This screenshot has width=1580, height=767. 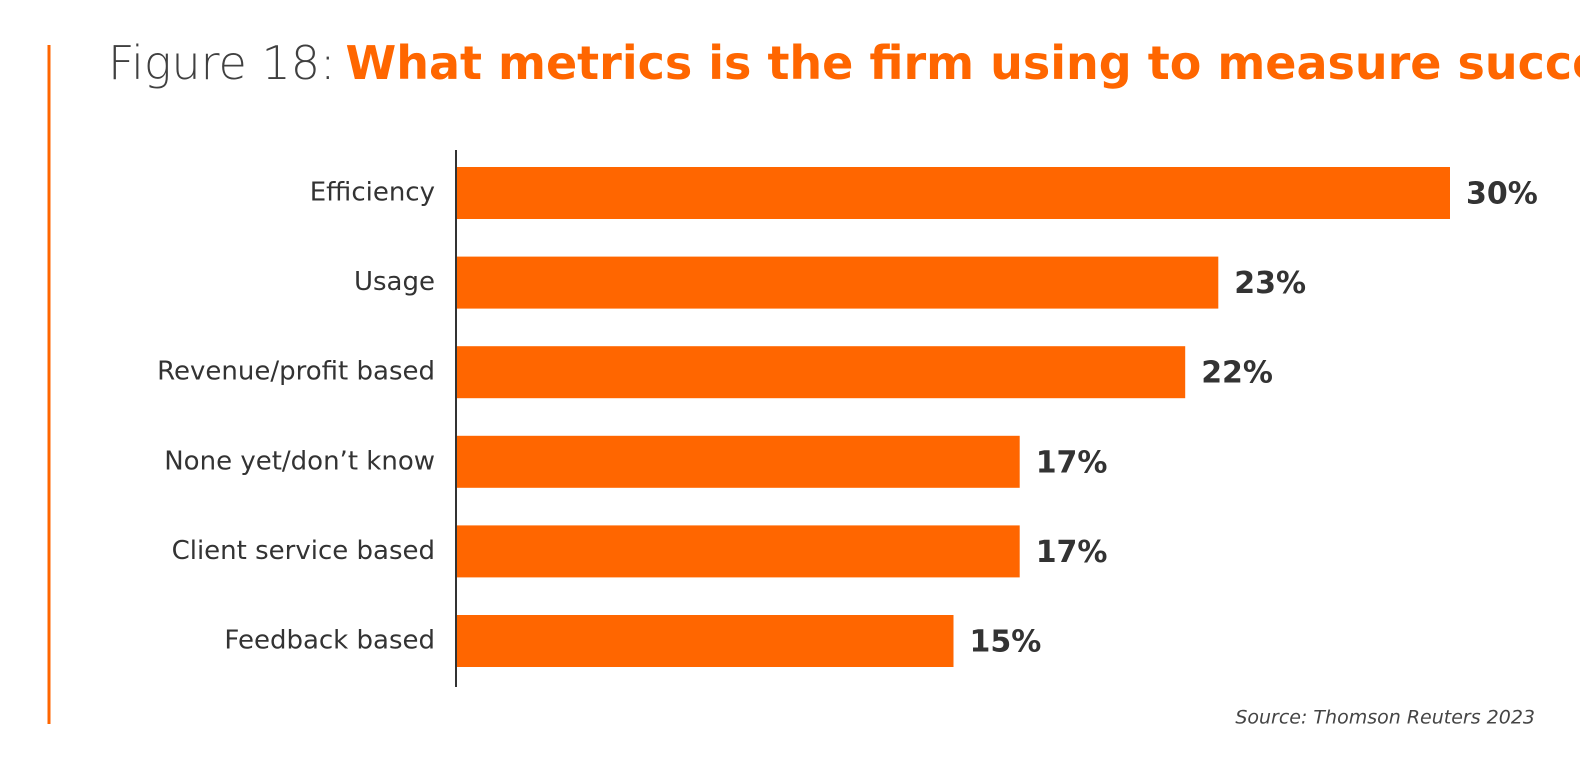 What do you see at coordinates (372, 193) in the screenshot?
I see `category-label: Efficiency` at bounding box center [372, 193].